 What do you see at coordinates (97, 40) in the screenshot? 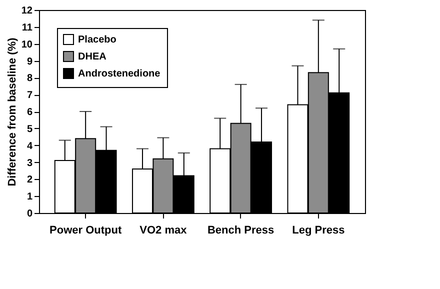
I see `legend-label: Placebo` at bounding box center [97, 40].